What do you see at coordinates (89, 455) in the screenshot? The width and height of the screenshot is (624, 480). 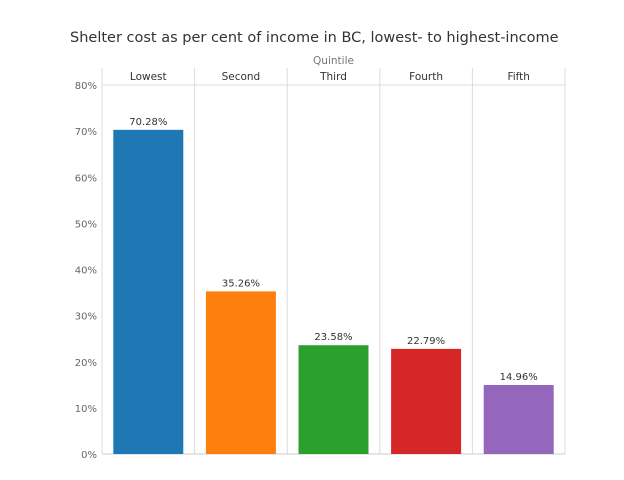 I see `y-tick-label: 0%` at bounding box center [89, 455].